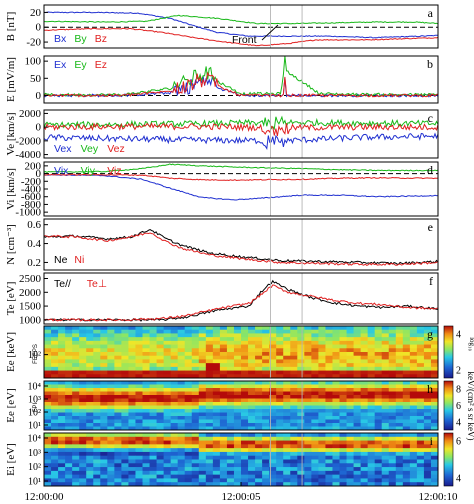 The width and height of the screenshot is (474, 504). I want to click on plot-frame, so click(241, 352).